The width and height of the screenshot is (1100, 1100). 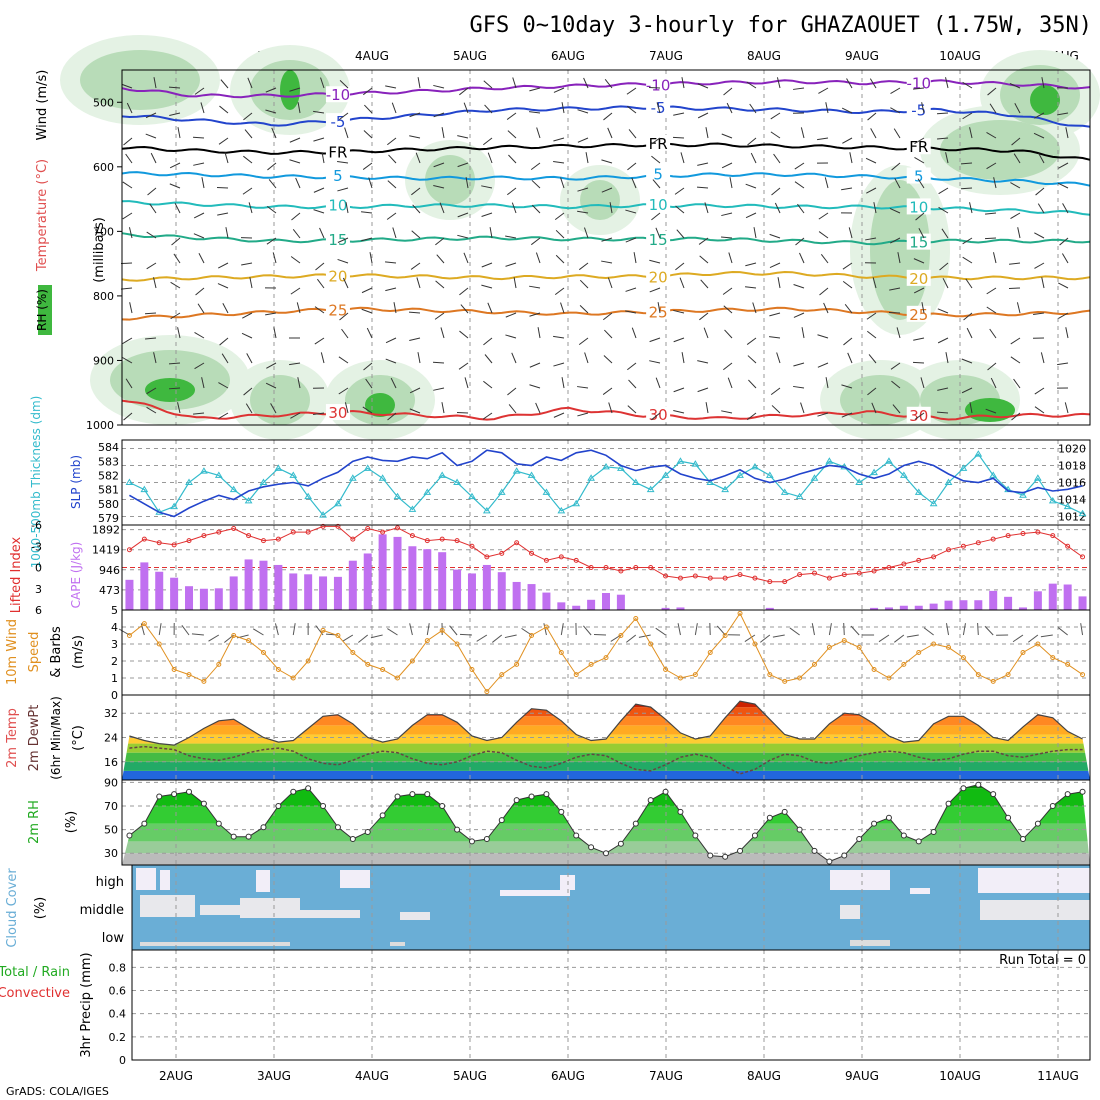 What do you see at coordinates (372, 1076) in the screenshot?
I see `bottom-date-label: 4AUG` at bounding box center [372, 1076].